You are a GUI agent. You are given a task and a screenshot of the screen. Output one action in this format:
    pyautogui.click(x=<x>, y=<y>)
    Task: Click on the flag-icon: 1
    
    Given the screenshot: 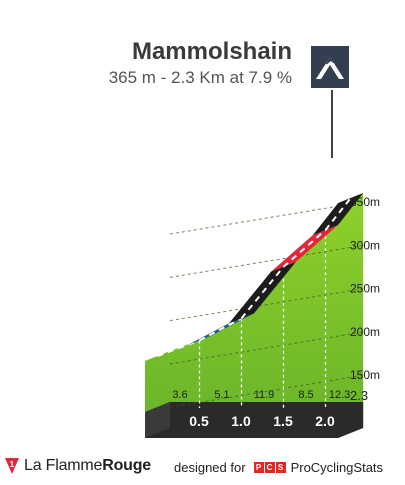 What is the action you would take?
    pyautogui.click(x=12, y=466)
    